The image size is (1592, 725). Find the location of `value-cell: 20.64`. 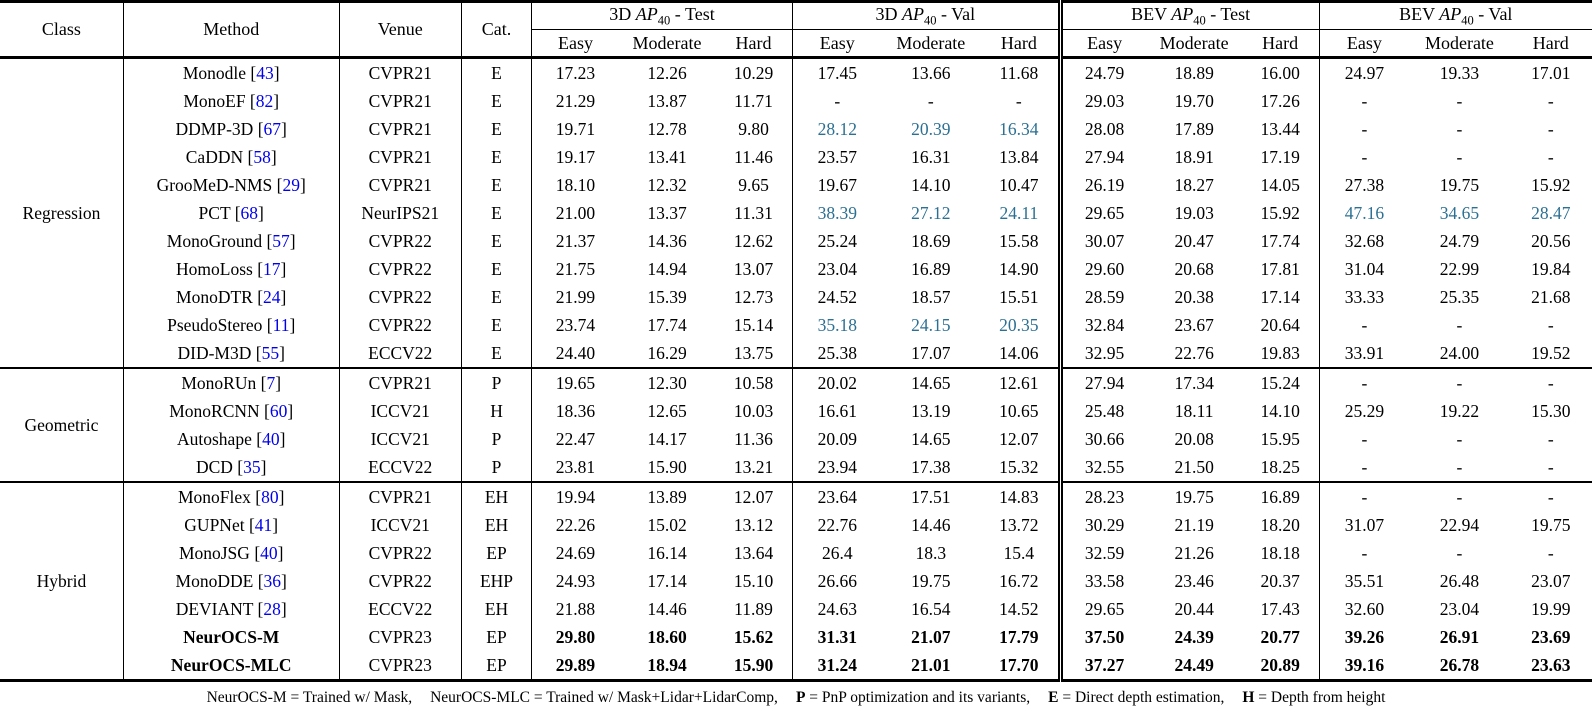

value-cell: 20.64 is located at coordinates (1280, 325).